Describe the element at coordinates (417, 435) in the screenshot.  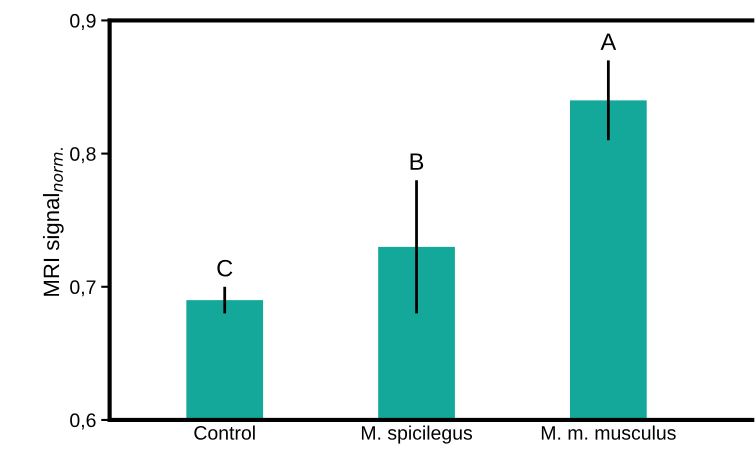
I see `x-tick-label: M. spicilegus` at that location.